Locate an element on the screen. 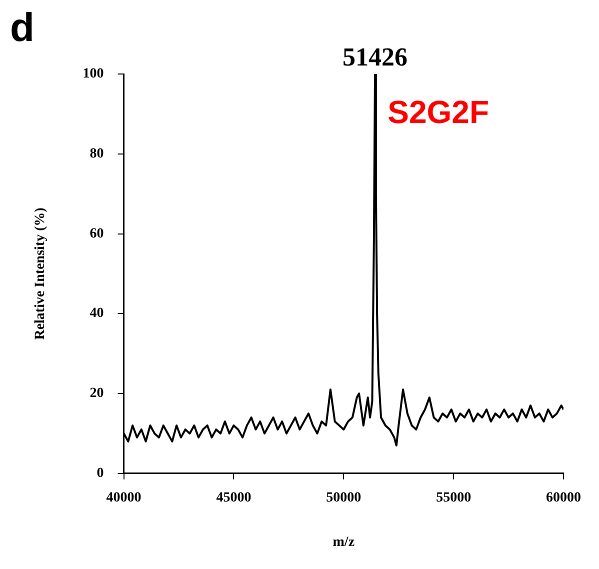 The height and width of the screenshot is (569, 599). x-tick-label: 45000 is located at coordinates (234, 498).